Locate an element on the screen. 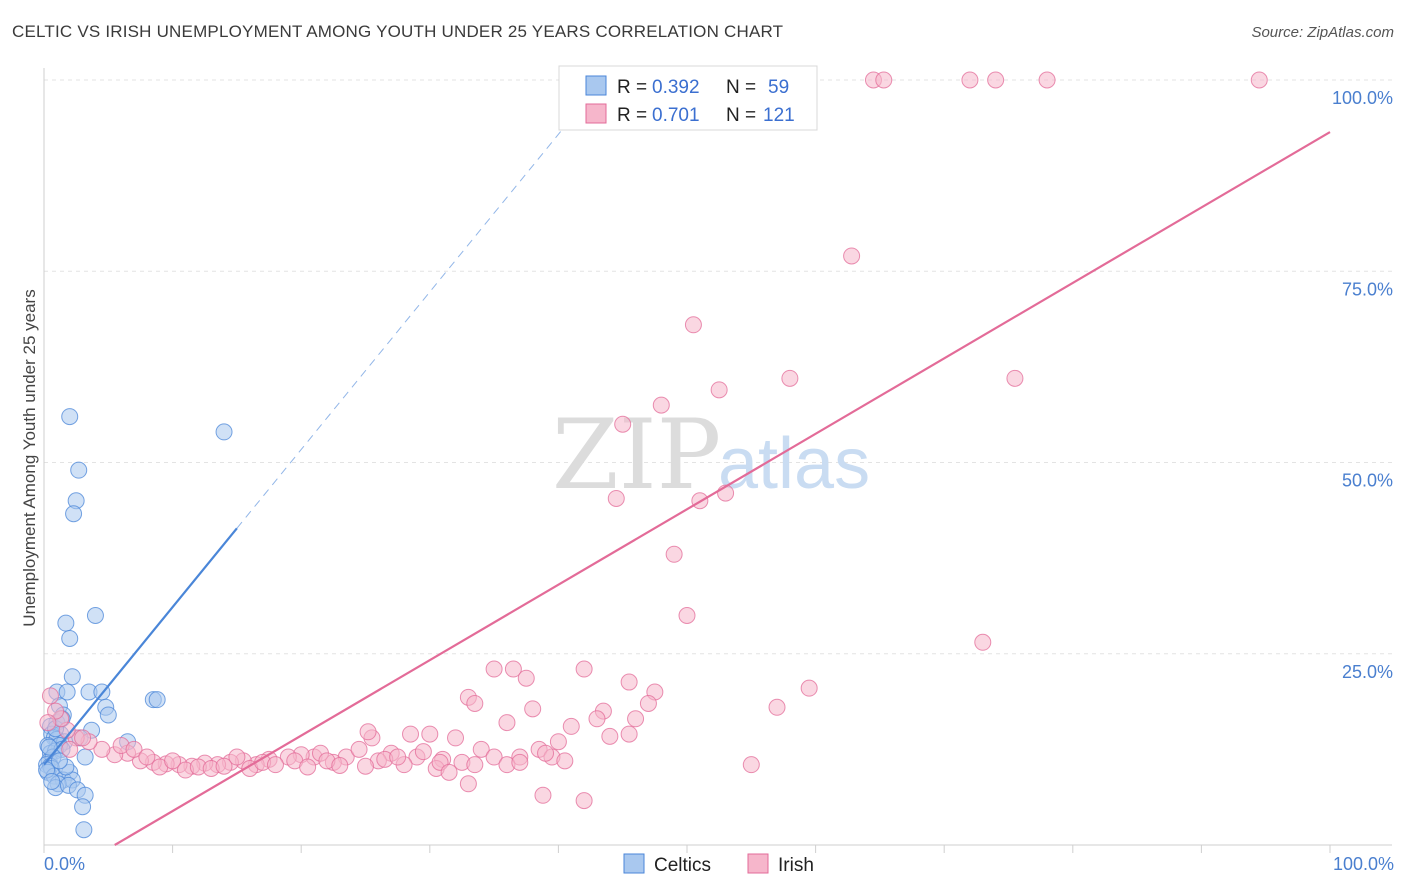 The width and height of the screenshot is (1406, 892). bottom-legend-swatch-celtics is located at coordinates (634, 863).